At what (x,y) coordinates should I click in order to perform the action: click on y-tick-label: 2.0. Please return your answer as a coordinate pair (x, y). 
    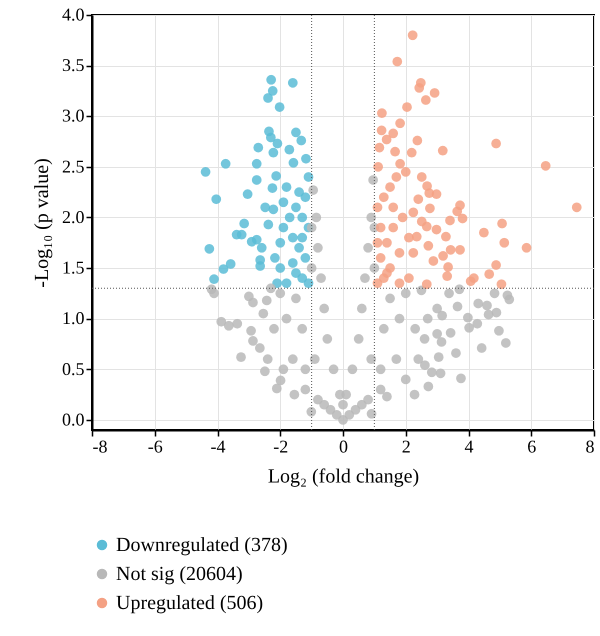
    Looking at the image, I should click on (73, 216).